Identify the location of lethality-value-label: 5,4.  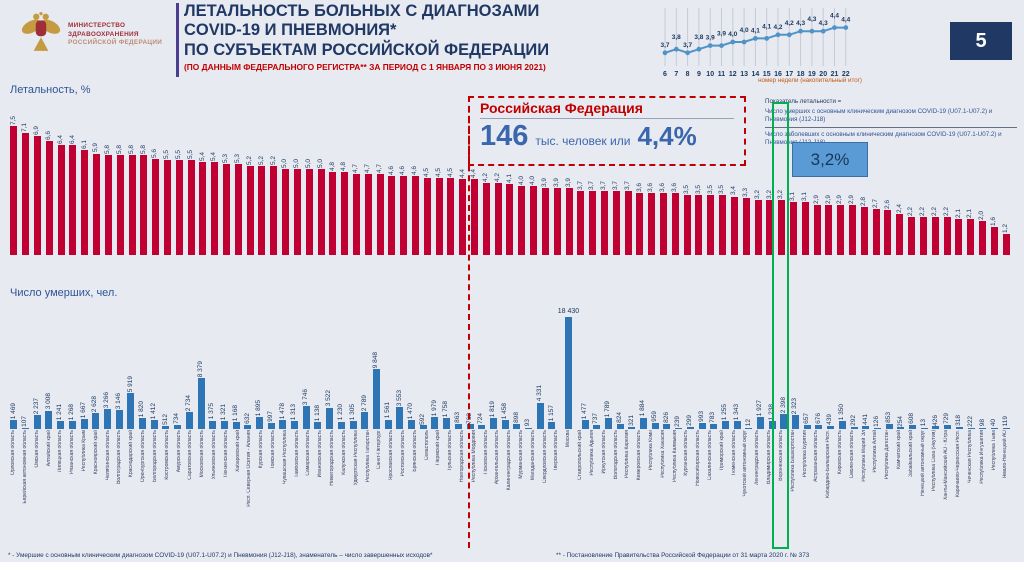
(214, 157).